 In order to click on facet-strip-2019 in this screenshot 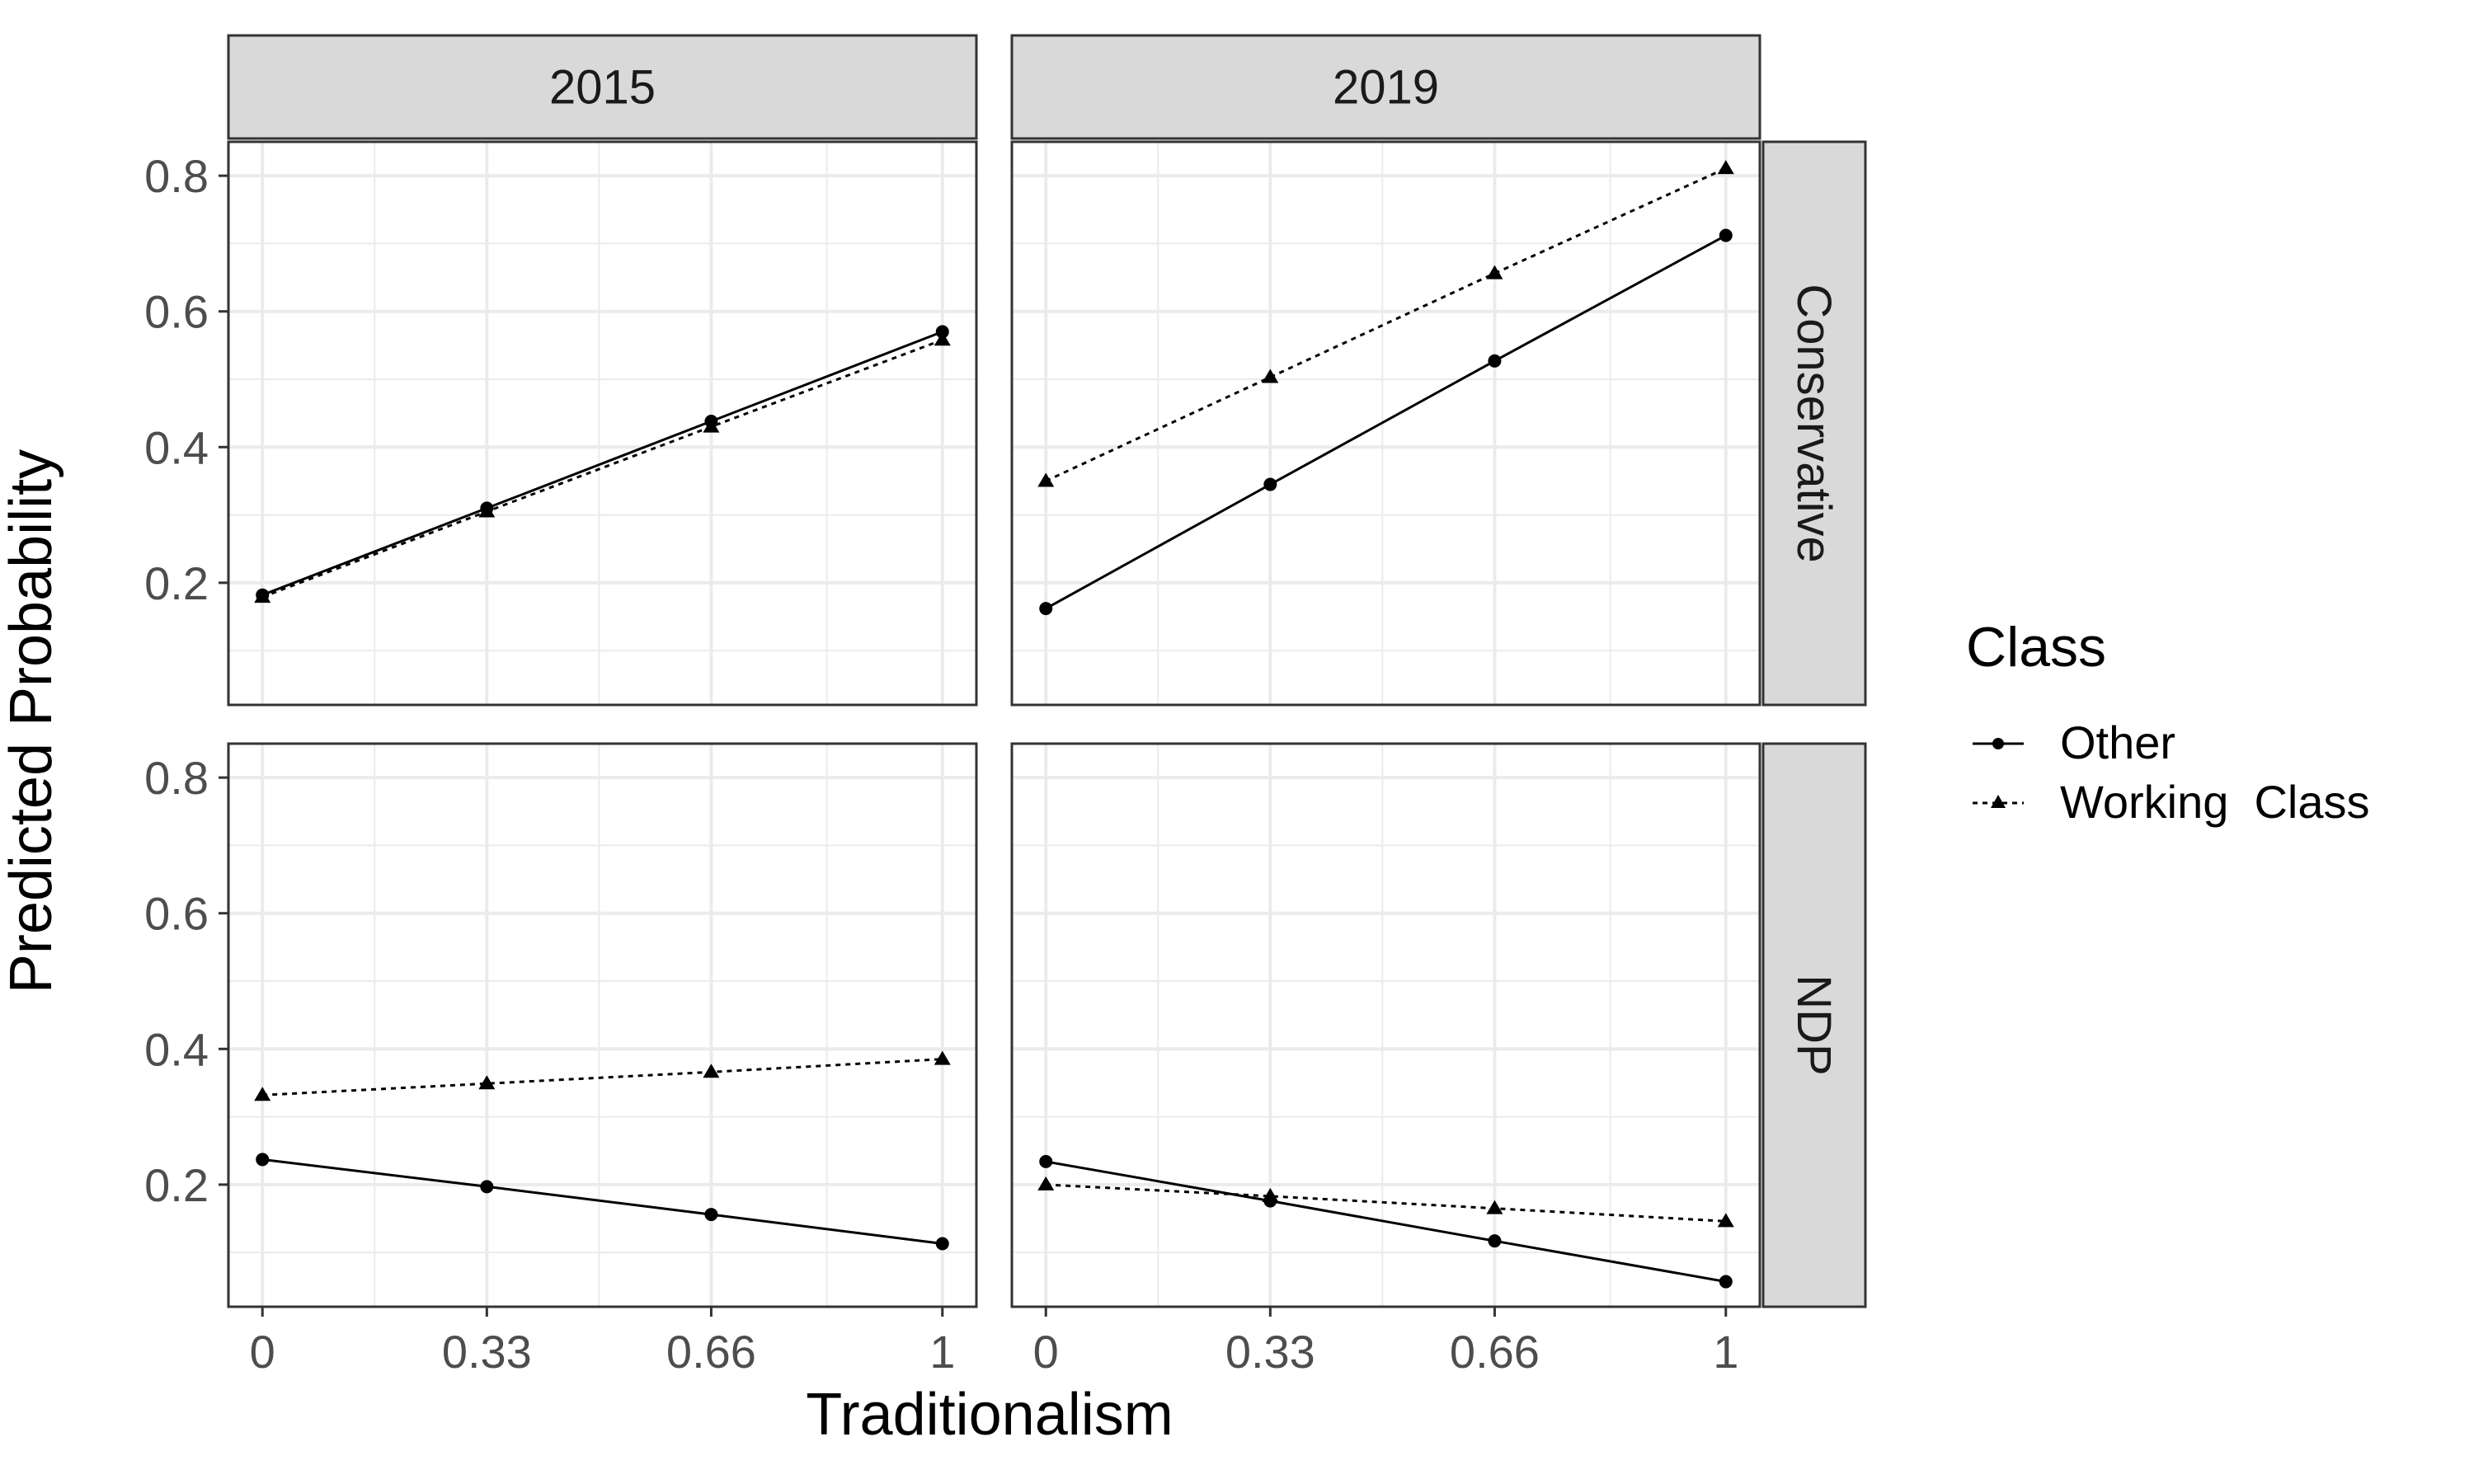, I will do `click(1385, 87)`.